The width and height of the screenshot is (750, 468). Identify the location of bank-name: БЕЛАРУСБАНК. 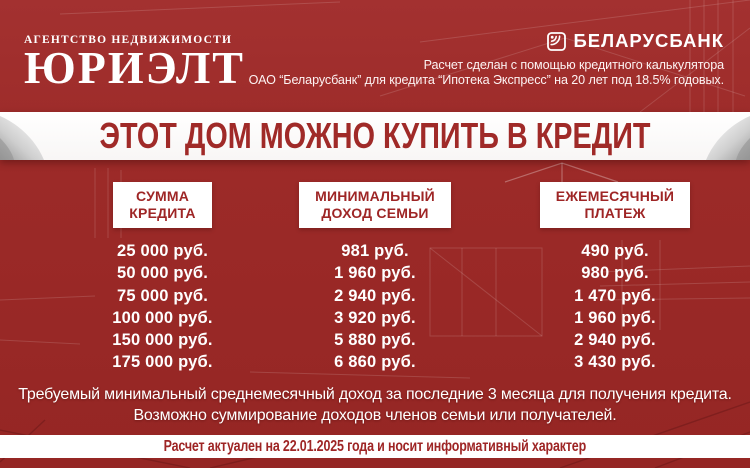
(648, 40).